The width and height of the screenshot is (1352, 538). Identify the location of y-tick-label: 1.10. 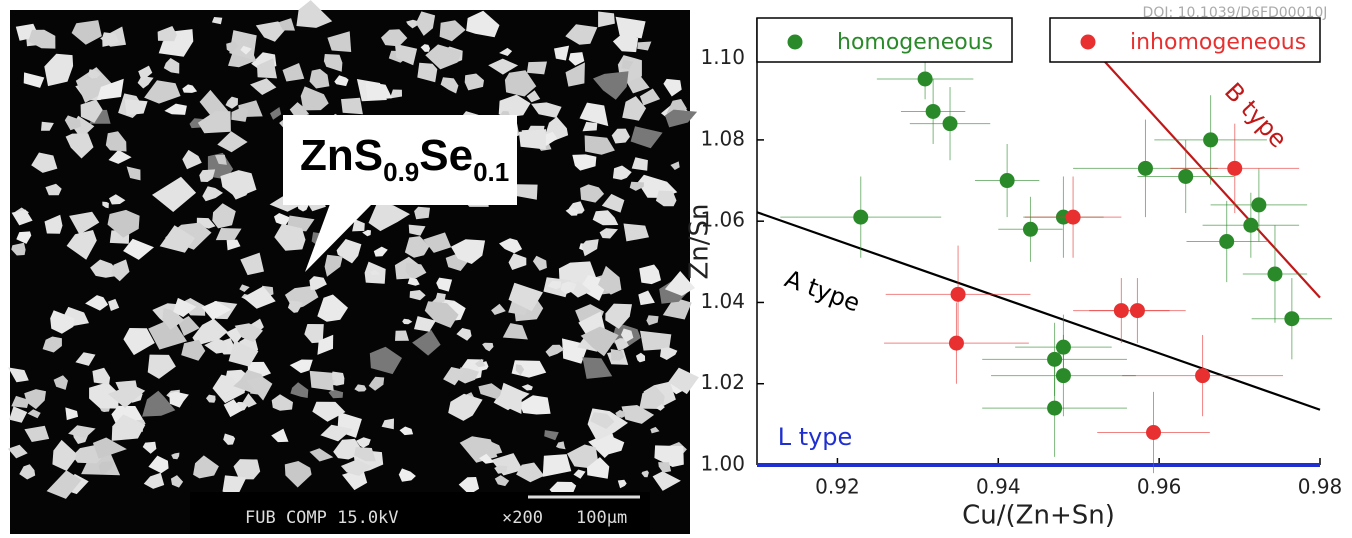
(722, 57).